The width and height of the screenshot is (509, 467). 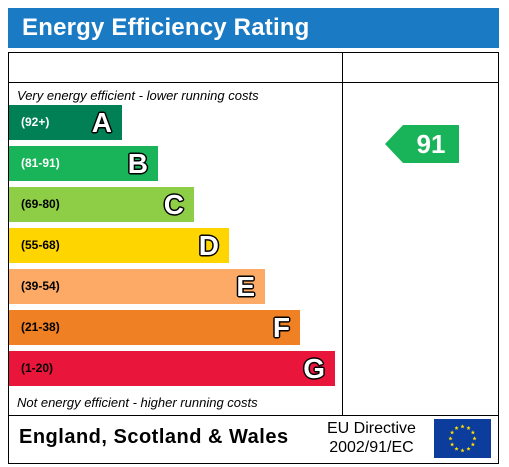 What do you see at coordinates (371, 447) in the screenshot?
I see `directive-line-2: 2002/91/EC` at bounding box center [371, 447].